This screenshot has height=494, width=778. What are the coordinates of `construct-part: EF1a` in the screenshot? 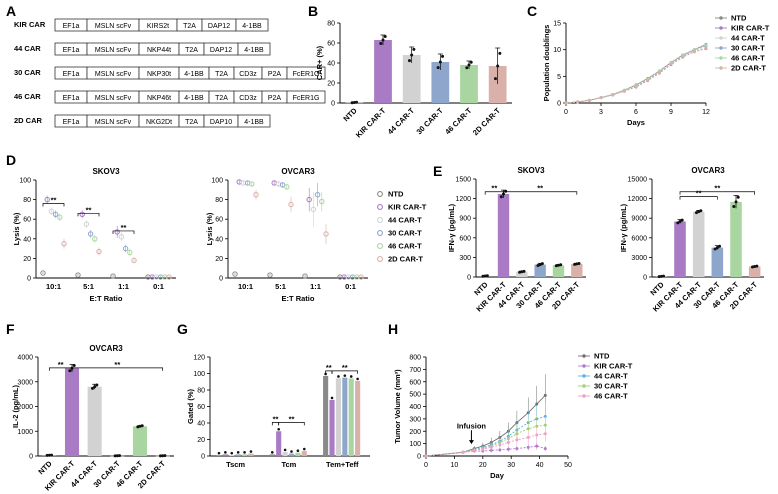 It's located at (71, 98).